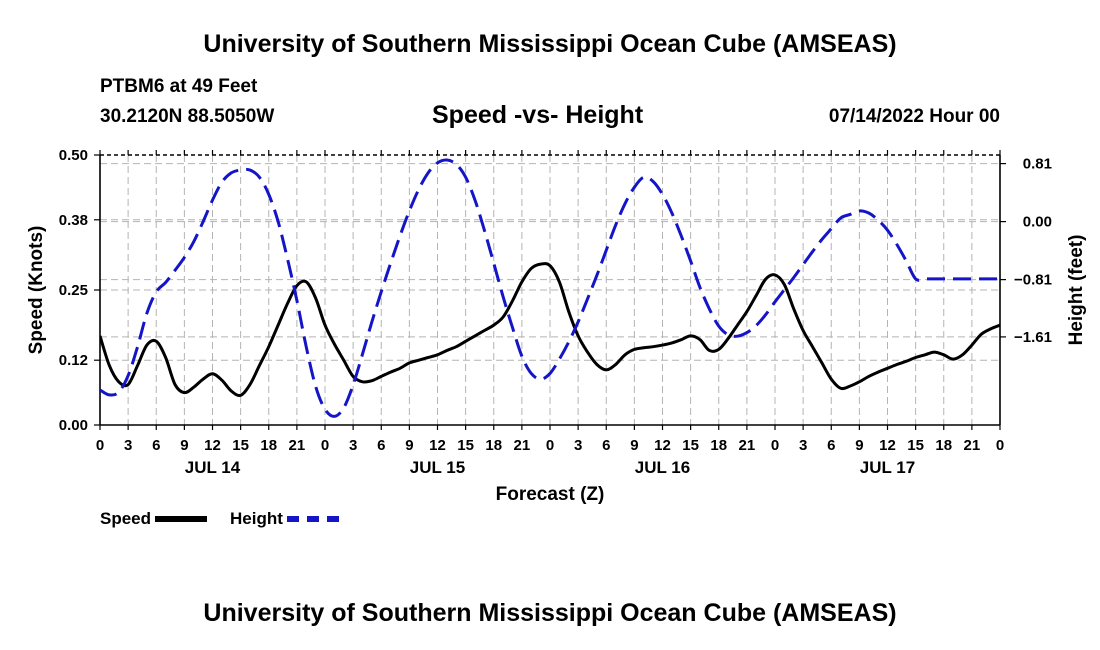 The width and height of the screenshot is (1100, 650). I want to click on y-tick-label: 0.00, so click(73, 425).